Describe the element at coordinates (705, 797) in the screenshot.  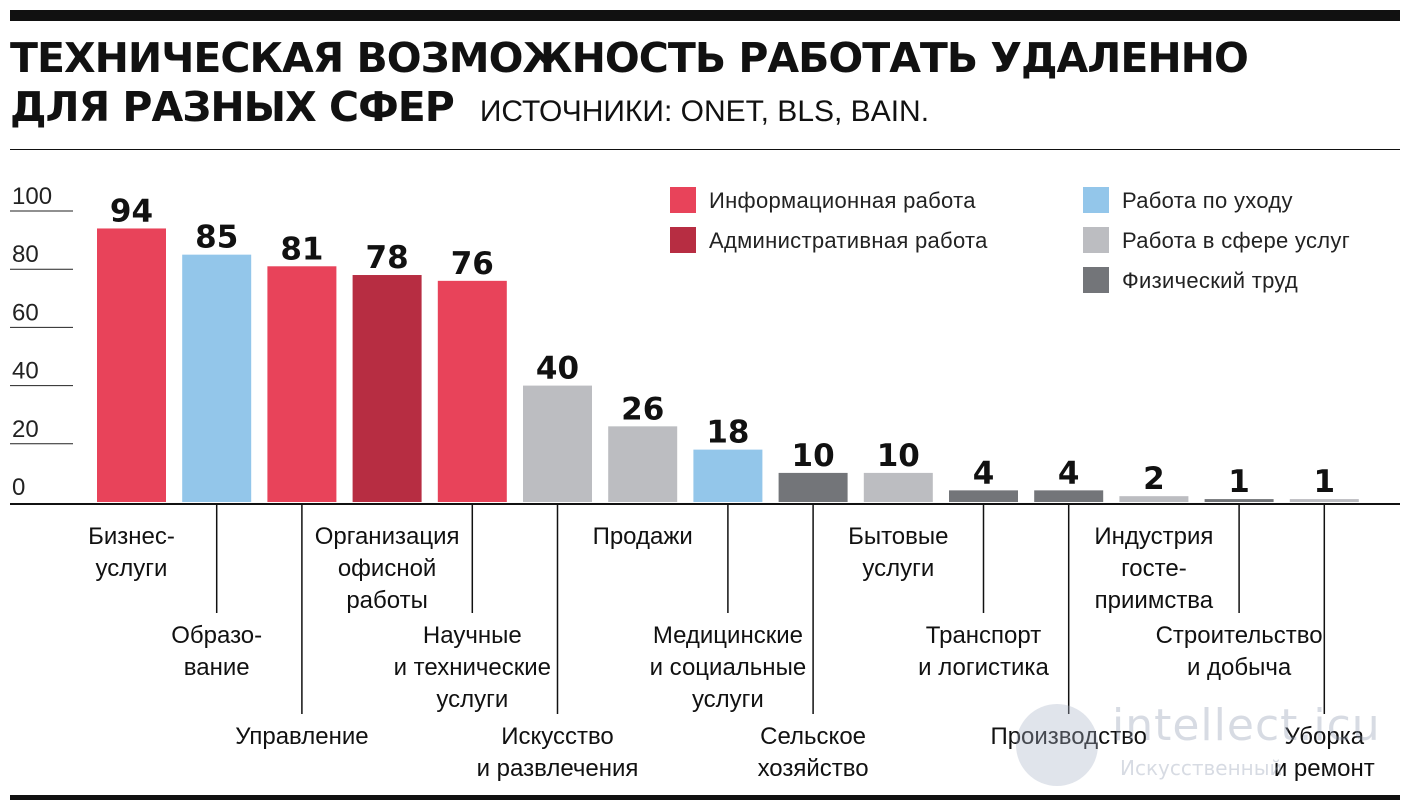
I see `bottom-rule` at that location.